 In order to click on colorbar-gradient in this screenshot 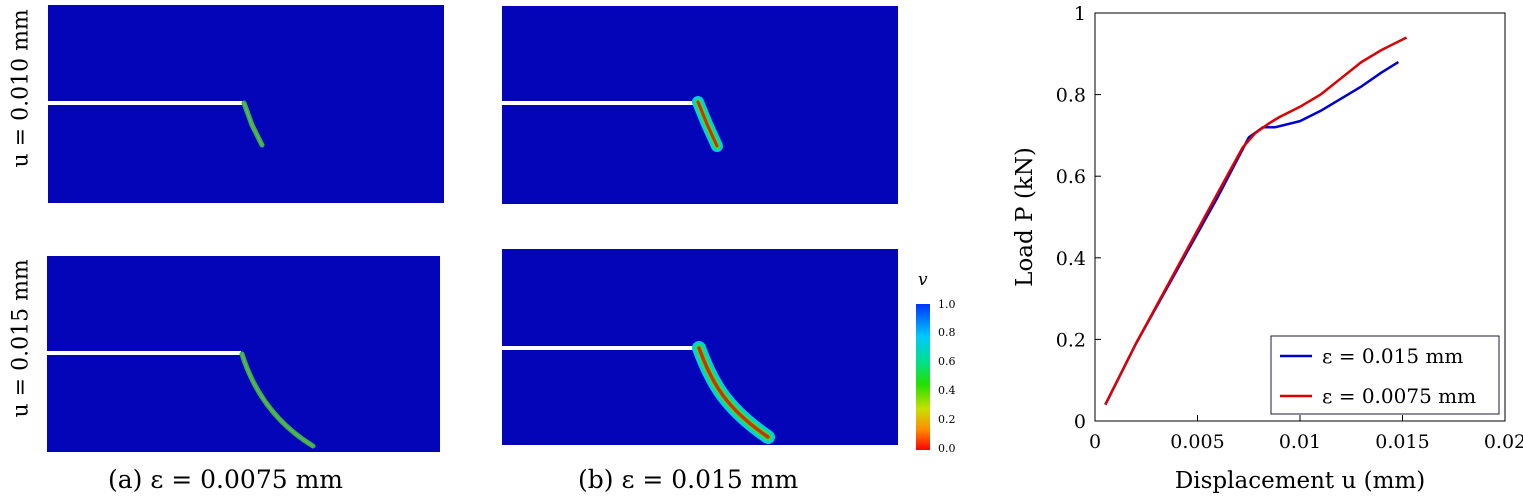, I will do `click(923, 377)`.